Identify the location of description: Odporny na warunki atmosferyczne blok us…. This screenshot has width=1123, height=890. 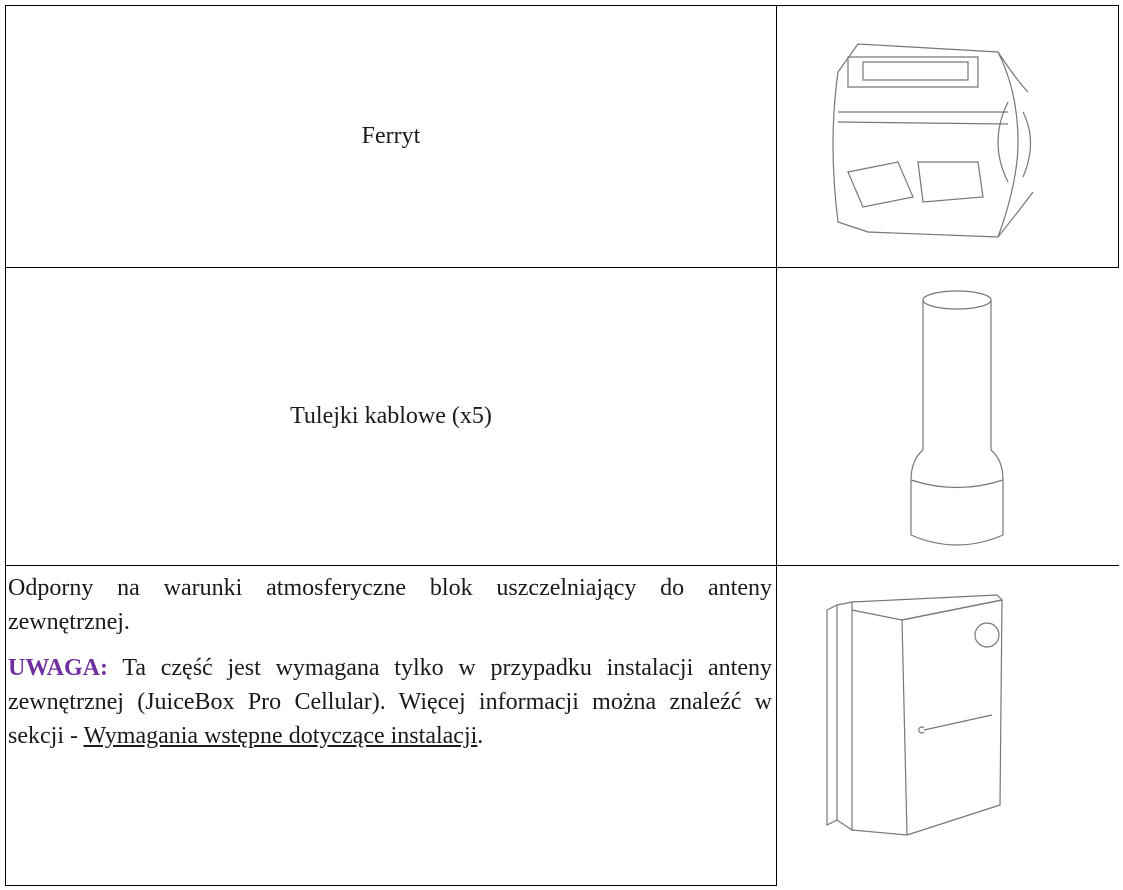
(390, 605).